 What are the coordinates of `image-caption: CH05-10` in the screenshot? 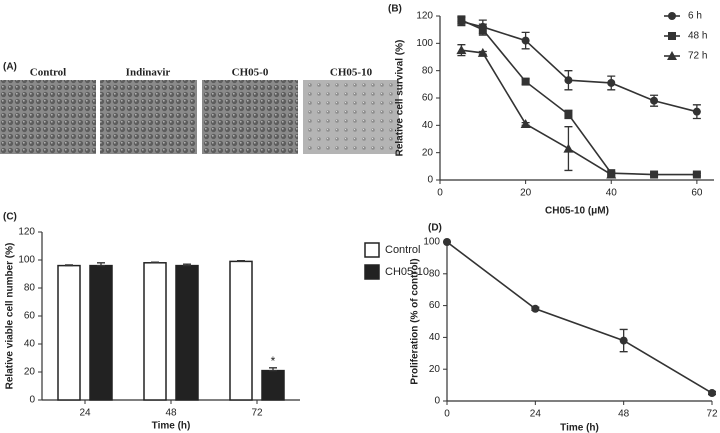 It's located at (351, 73).